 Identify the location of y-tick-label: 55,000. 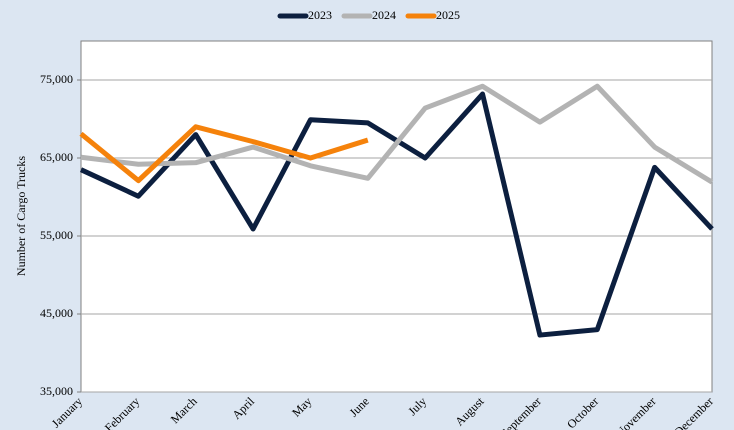
(56, 235).